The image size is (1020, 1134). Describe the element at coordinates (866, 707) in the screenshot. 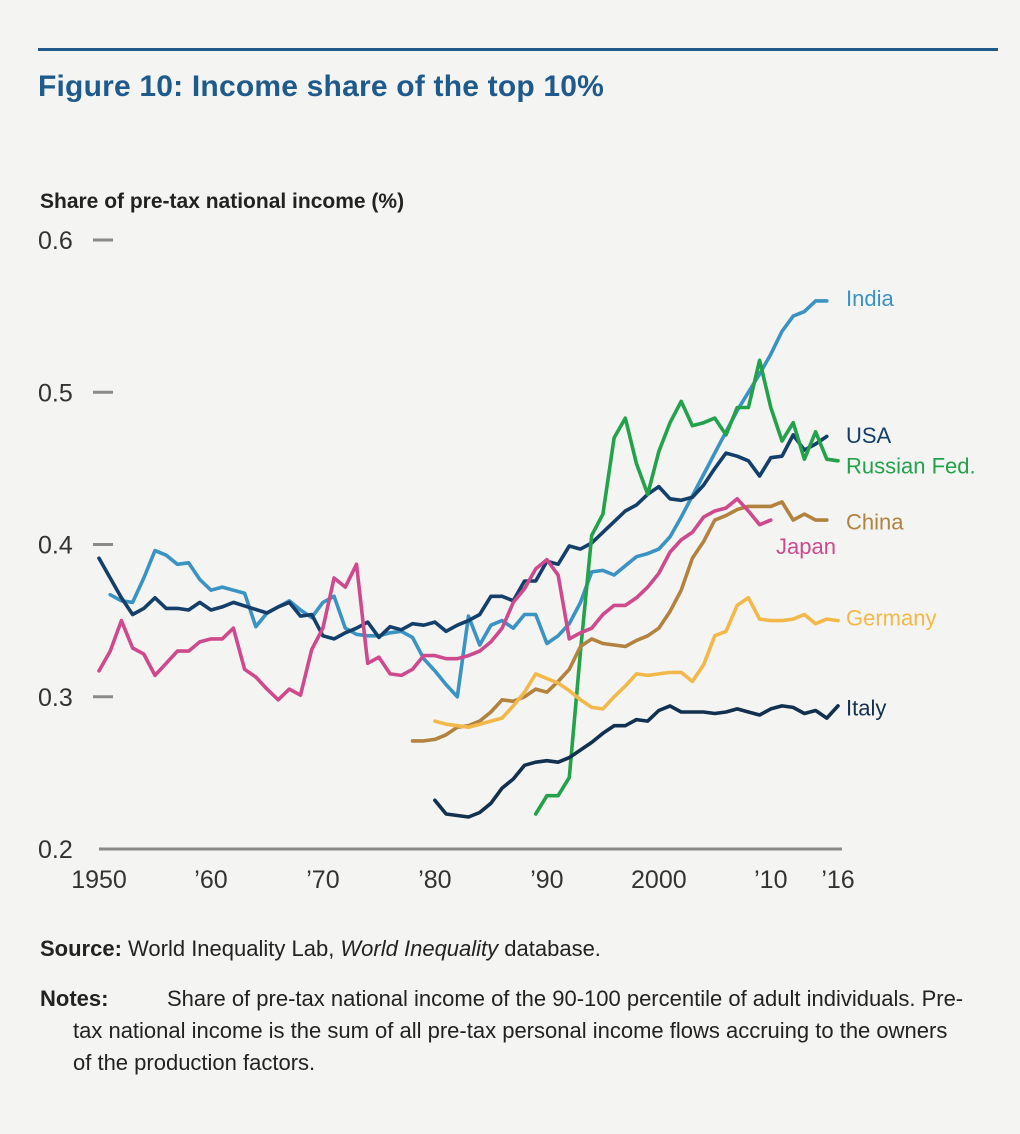

I see `series-label: Italy` at that location.